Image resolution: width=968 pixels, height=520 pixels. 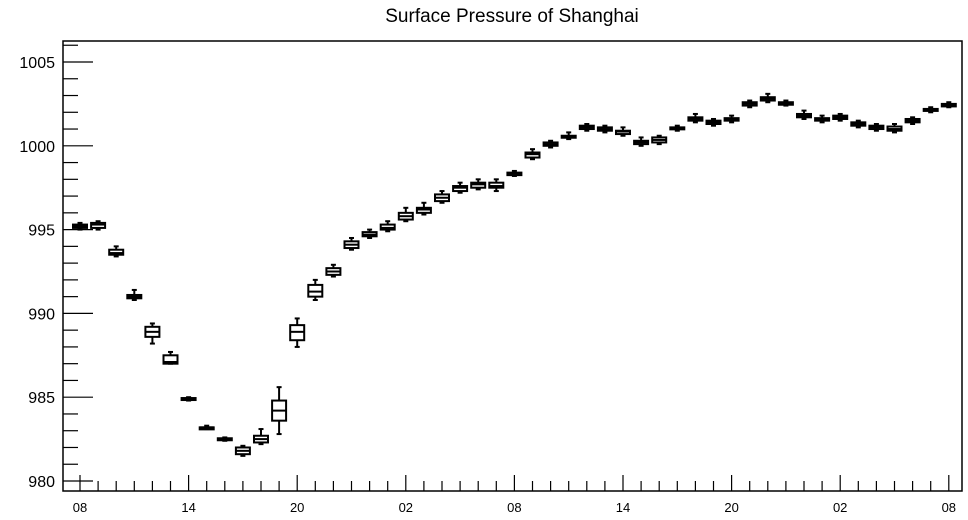 I want to click on x-axis: 08 14 20 02 08 14 20 02 08, so click(x=514, y=495).